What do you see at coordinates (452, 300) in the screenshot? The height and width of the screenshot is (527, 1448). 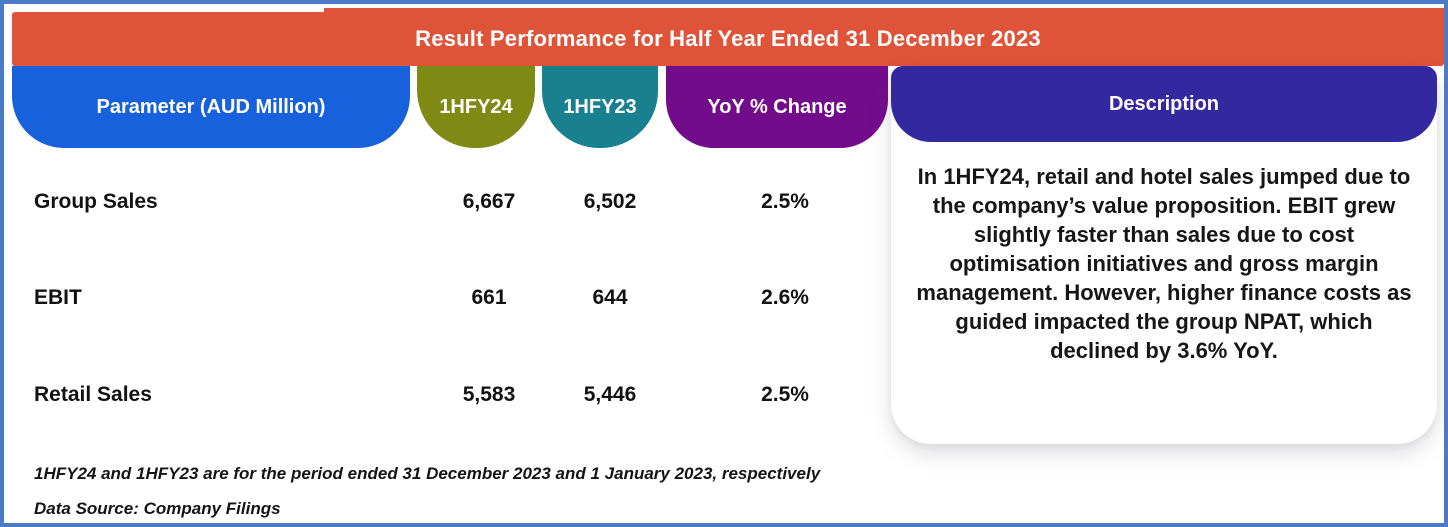 I see `table-row-ebit: EBIT 661 644 2.6%` at bounding box center [452, 300].